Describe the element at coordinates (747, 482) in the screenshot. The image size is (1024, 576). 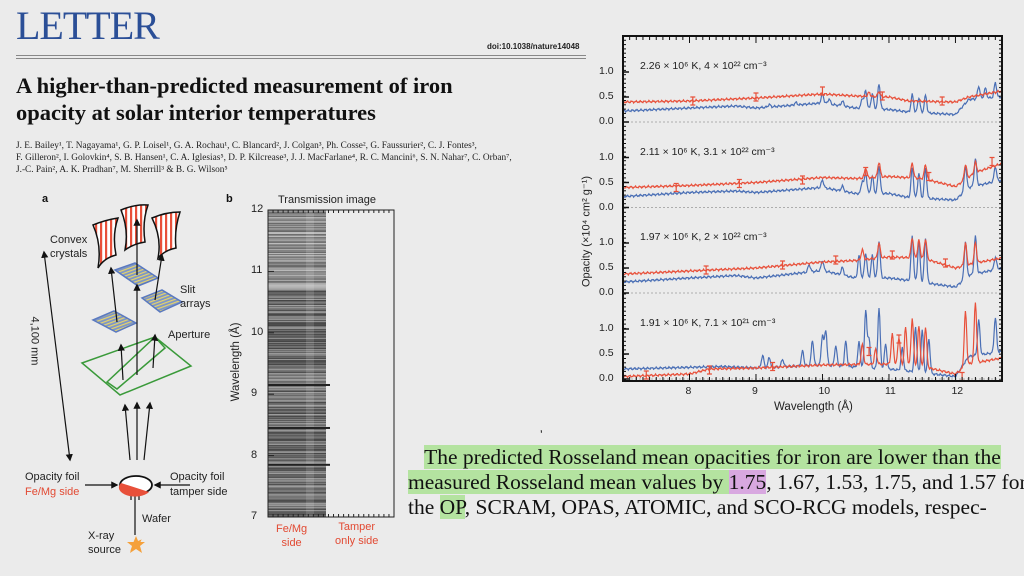
I see `highlight-purple: 1.75` at that location.